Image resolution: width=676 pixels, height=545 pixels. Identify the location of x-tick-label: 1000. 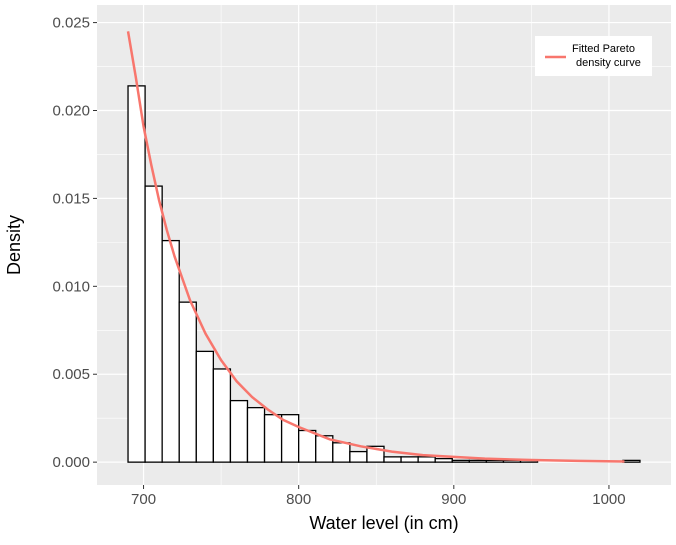
(608, 499).